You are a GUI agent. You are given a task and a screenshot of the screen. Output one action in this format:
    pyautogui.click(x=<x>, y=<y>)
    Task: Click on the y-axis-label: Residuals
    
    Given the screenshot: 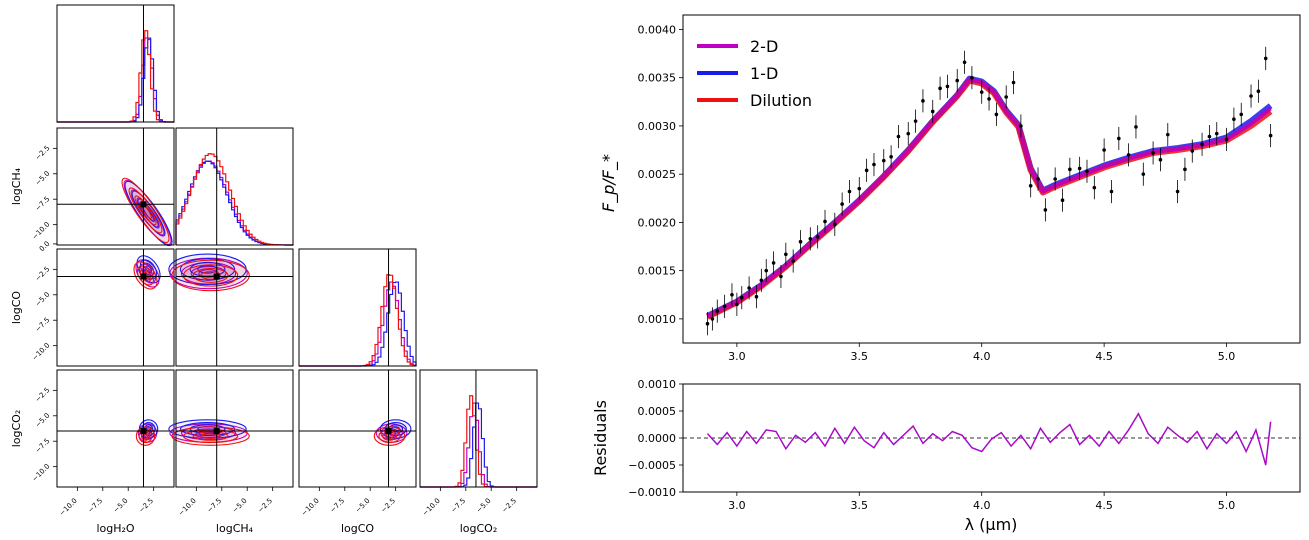 What is the action you would take?
    pyautogui.click(x=600, y=438)
    